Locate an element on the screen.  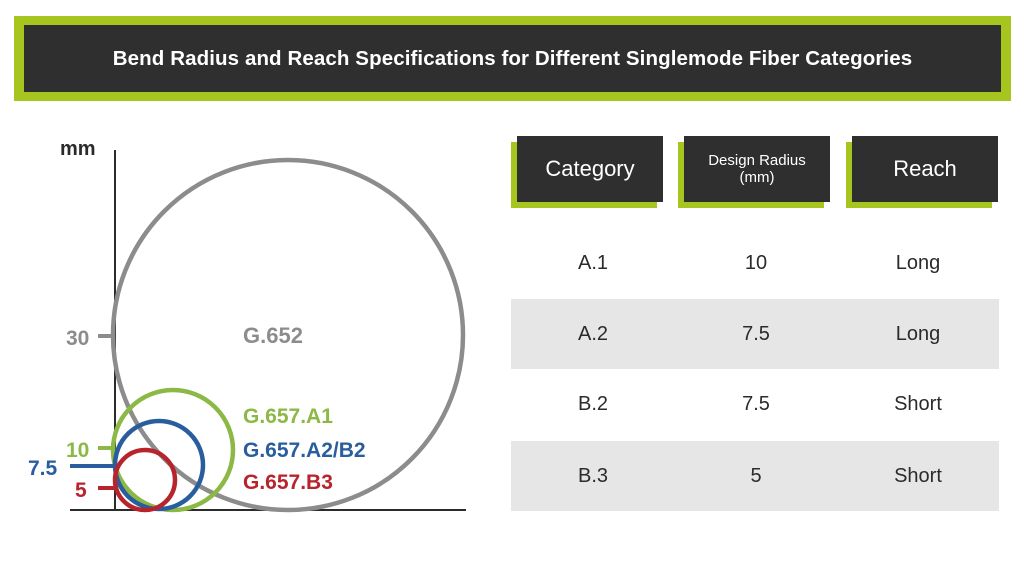
header-reach-face: Reach is located at coordinates (925, 169).